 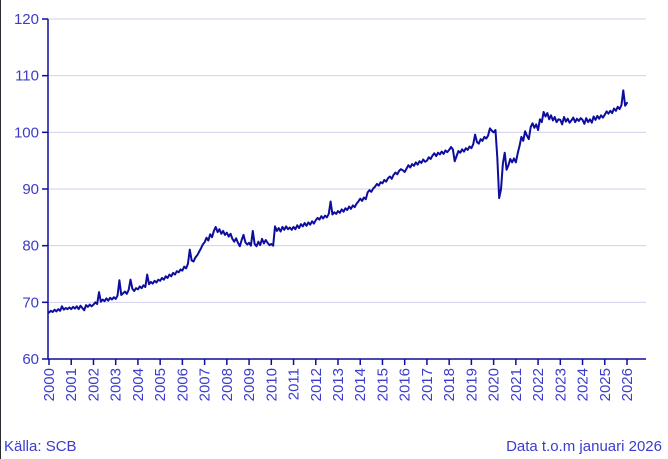 I want to click on x-axis-label: 2006, so click(x=182, y=384).